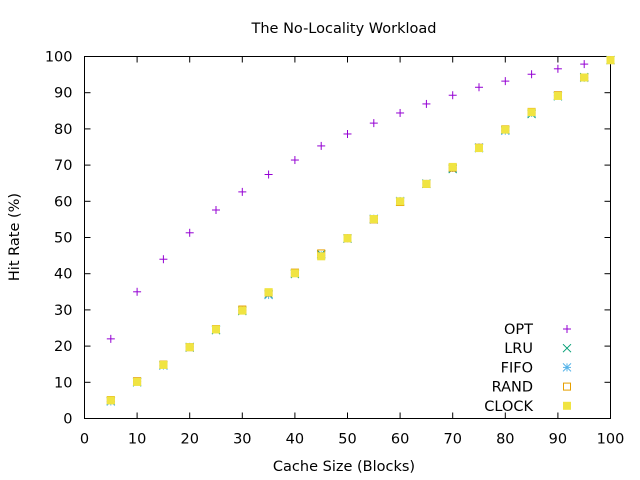  What do you see at coordinates (517, 368) in the screenshot?
I see `legend-label: FIFO` at bounding box center [517, 368].